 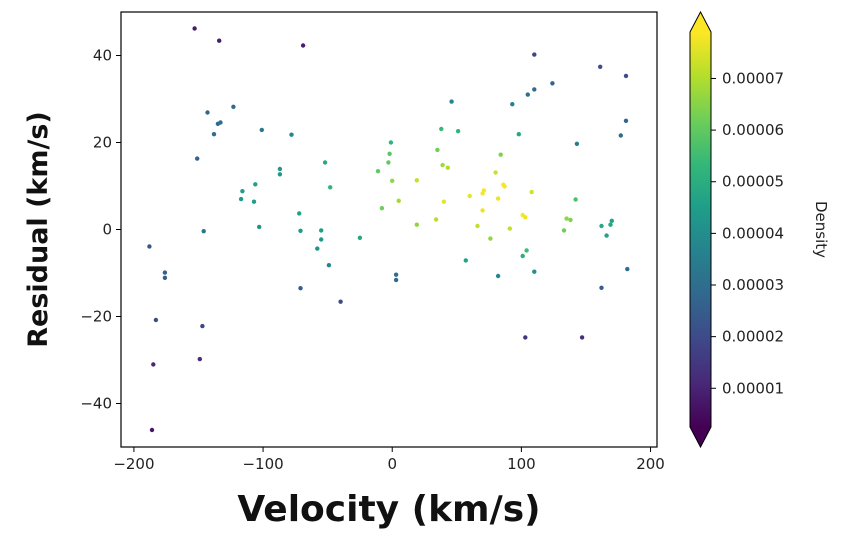 I want to click on x-tick-label: 100, so click(x=521, y=464).